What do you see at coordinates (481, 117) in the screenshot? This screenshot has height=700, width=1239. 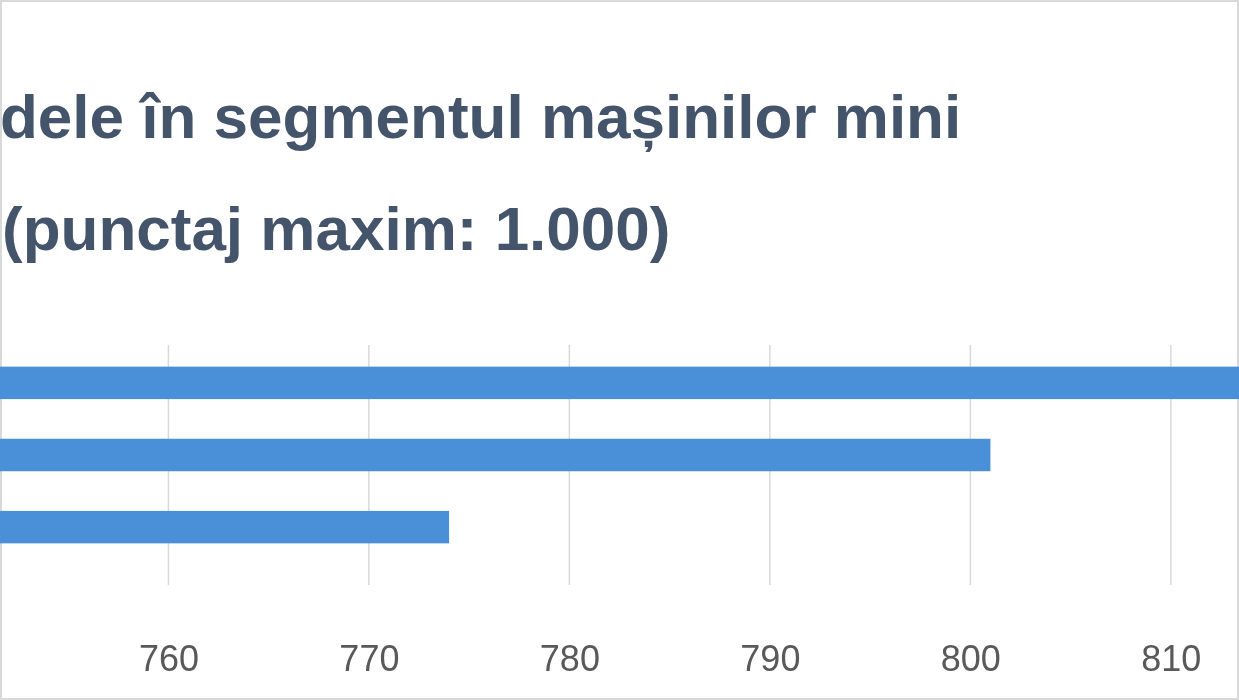 I see `chart-title: dele în segmentul mașinilor mini` at bounding box center [481, 117].